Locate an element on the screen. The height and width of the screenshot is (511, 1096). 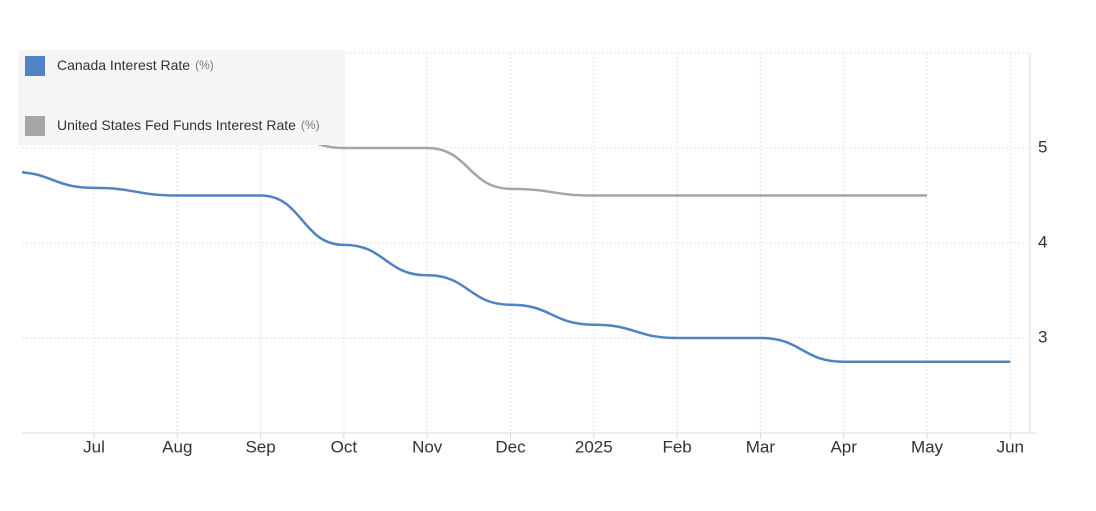
y-tick-label: 5 is located at coordinates (1042, 146).